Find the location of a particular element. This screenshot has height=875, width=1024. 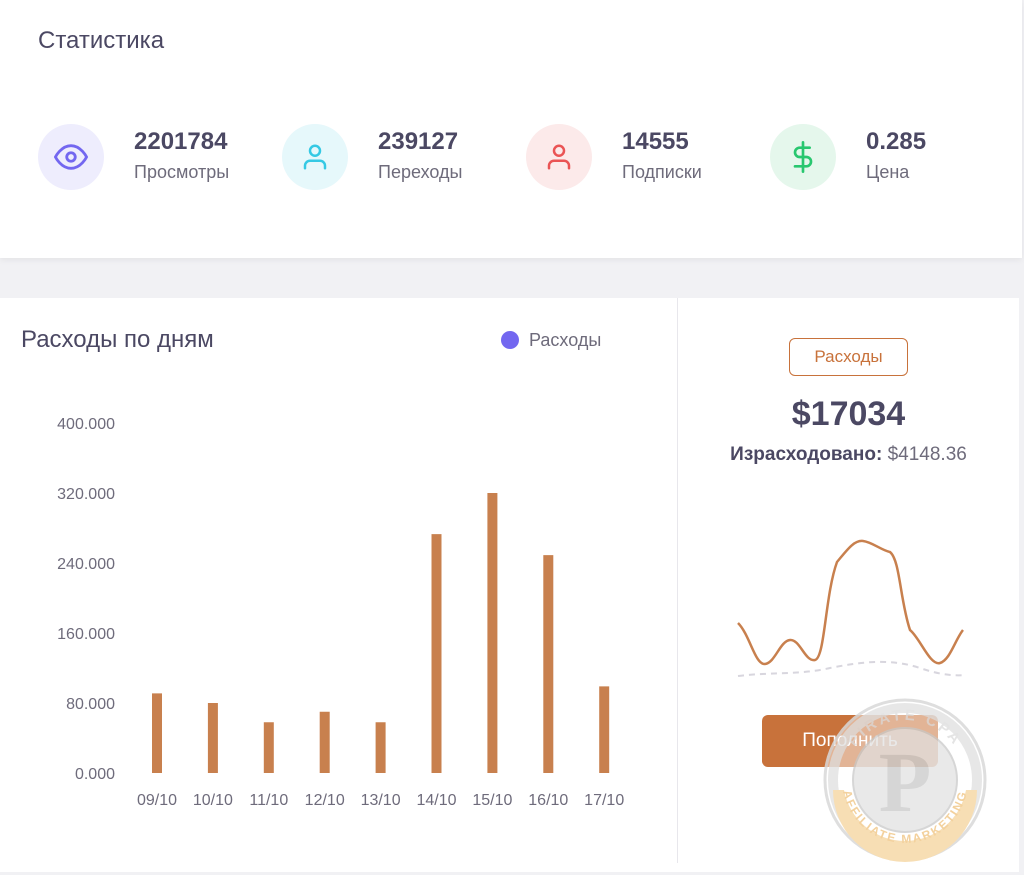

x-tick-label: 10/10 is located at coordinates (213, 800).